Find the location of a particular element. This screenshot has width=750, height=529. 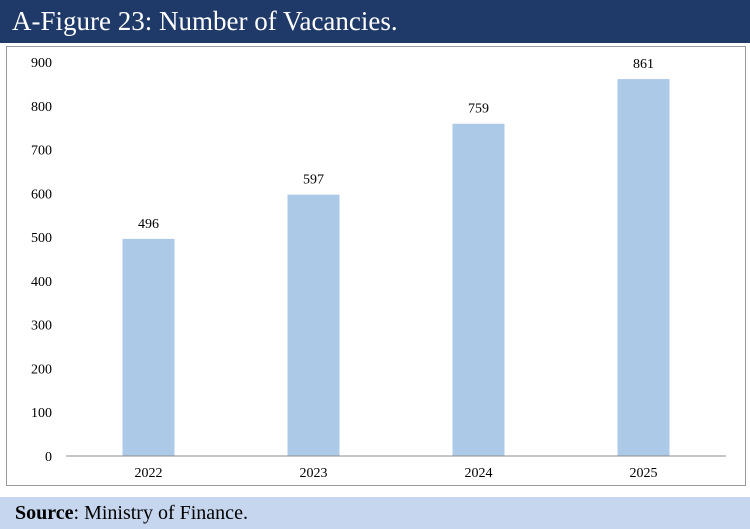

y-tick-label: 500 is located at coordinates (41, 238).